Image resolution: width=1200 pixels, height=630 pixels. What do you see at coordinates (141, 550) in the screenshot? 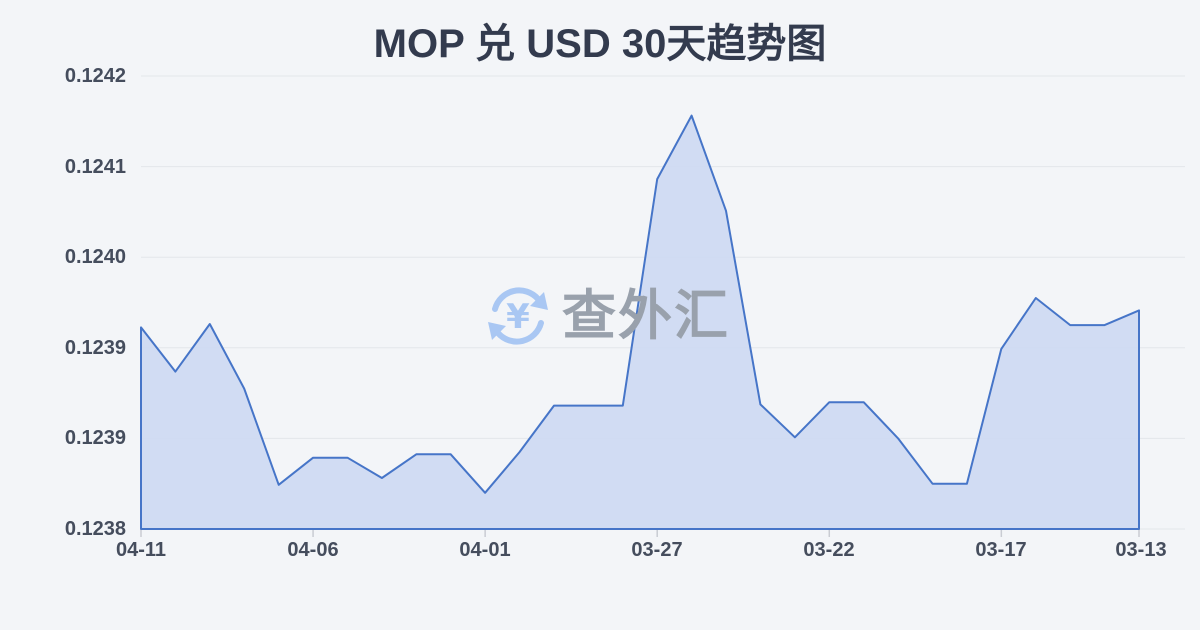
I see `x-axis-tick-label: 04-11` at bounding box center [141, 550].